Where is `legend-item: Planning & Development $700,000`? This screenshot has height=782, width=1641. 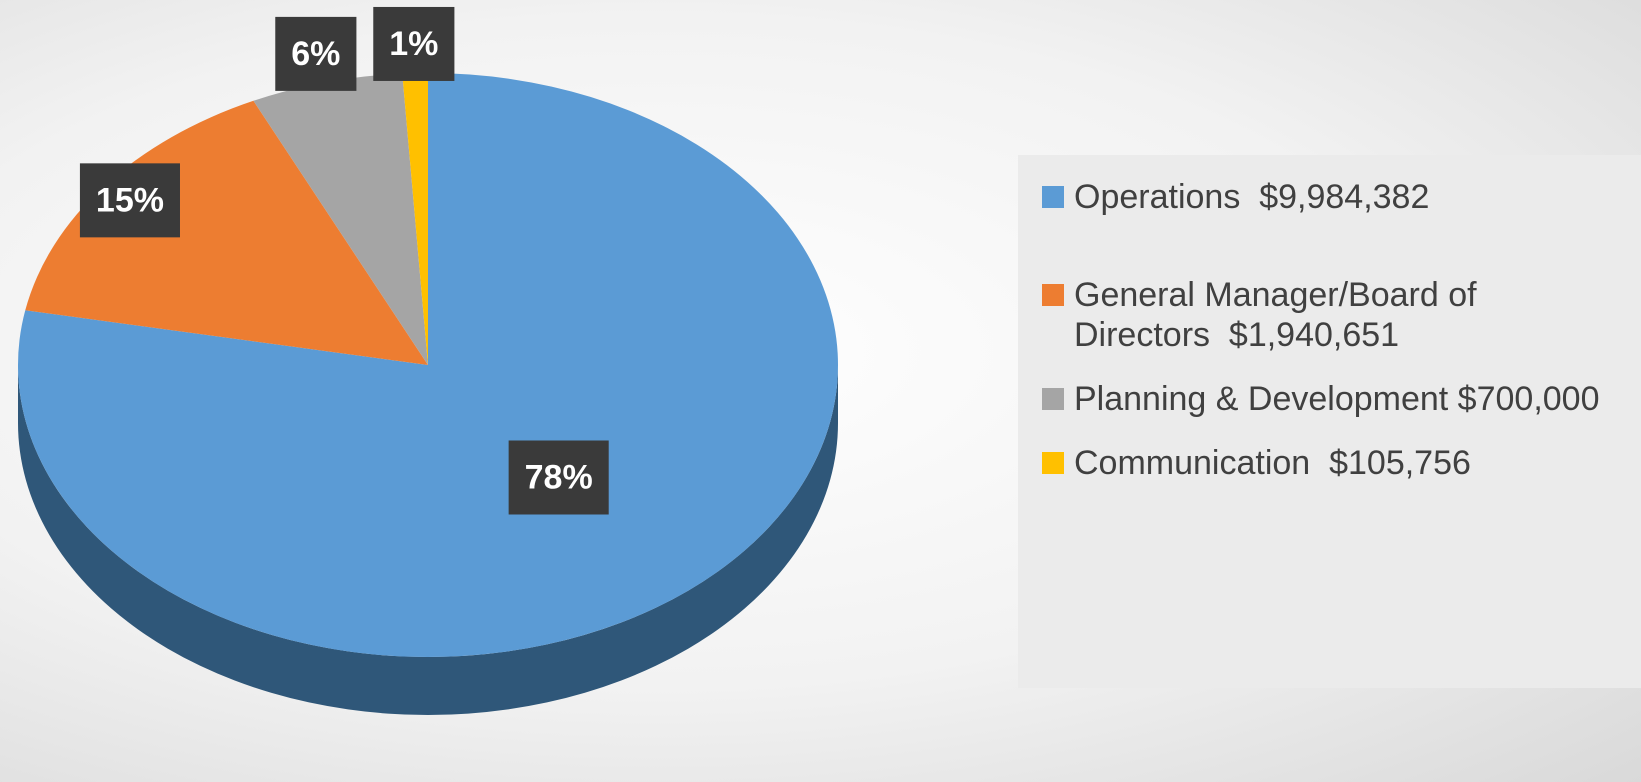 legend-item: Planning & Development $700,000 is located at coordinates (1331, 399).